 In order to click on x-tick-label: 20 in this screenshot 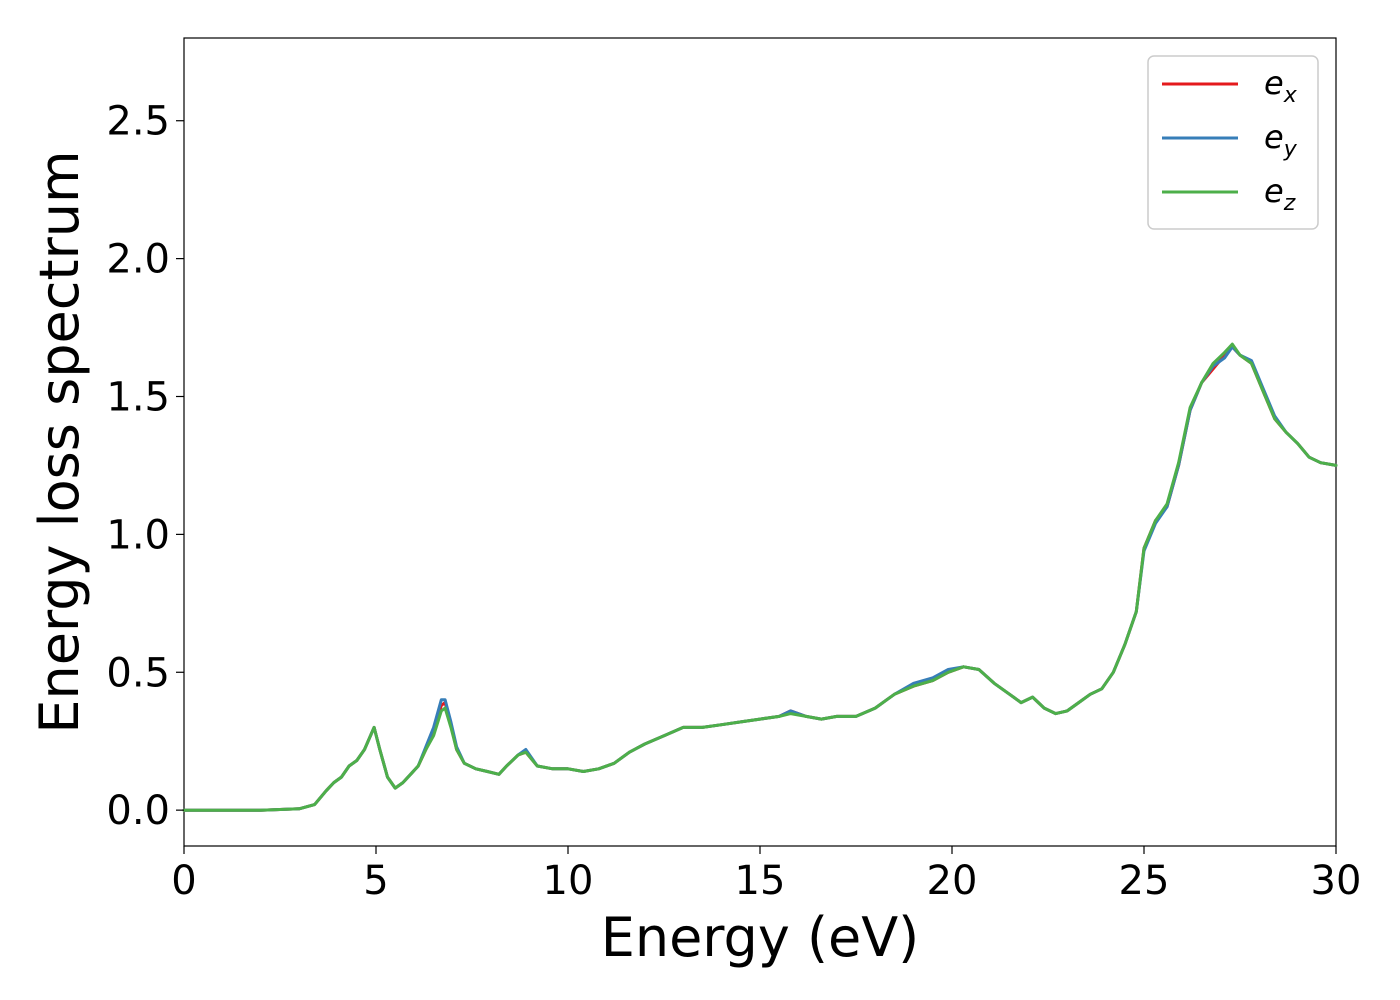, I will do `click(952, 881)`.